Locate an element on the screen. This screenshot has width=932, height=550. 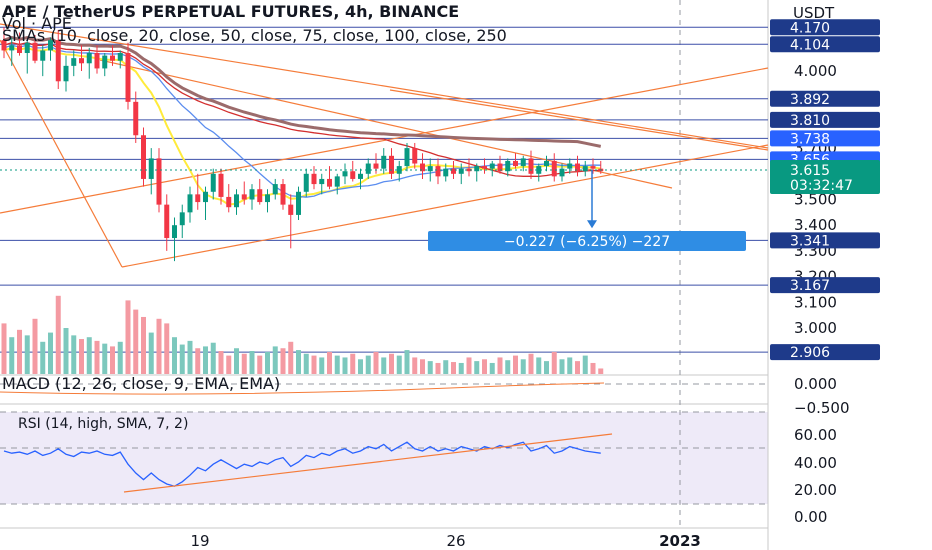
trend-line is located at coordinates (579, 120).